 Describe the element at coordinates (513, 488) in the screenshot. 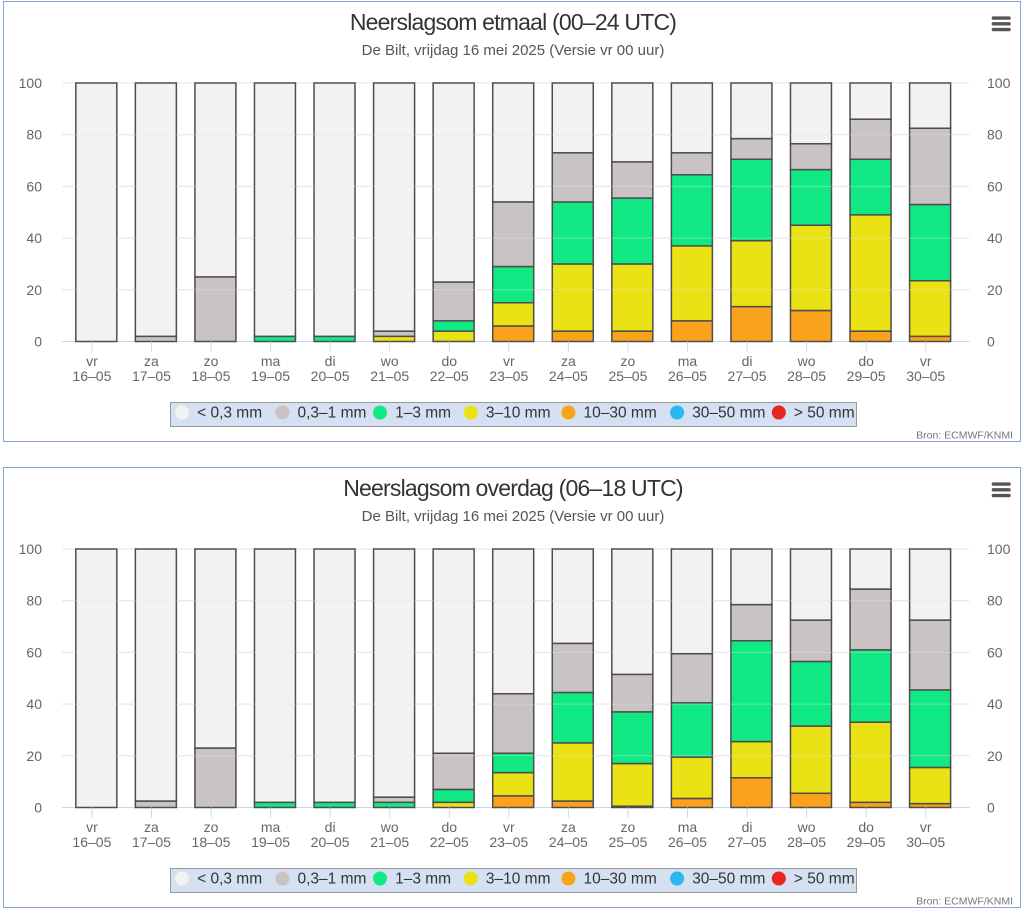

I see `svg-text:Neerslagsom overdag (06–18 UTC: Neerslagsom overdag (06–18 UTC)` at that location.